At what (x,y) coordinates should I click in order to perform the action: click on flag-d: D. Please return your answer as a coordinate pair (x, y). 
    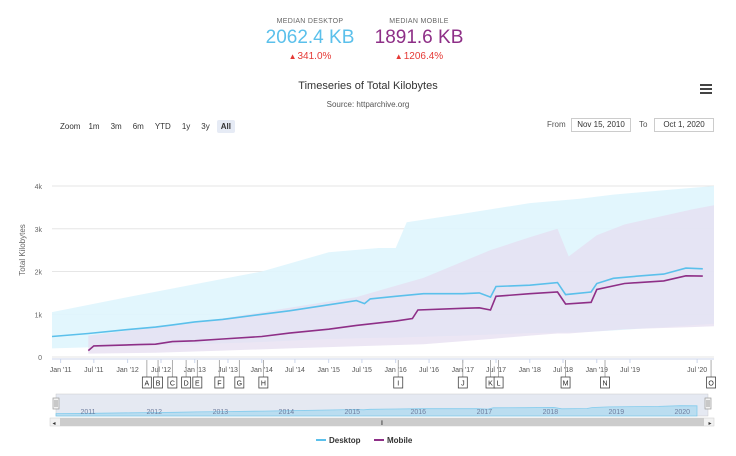
    Looking at the image, I should click on (186, 374).